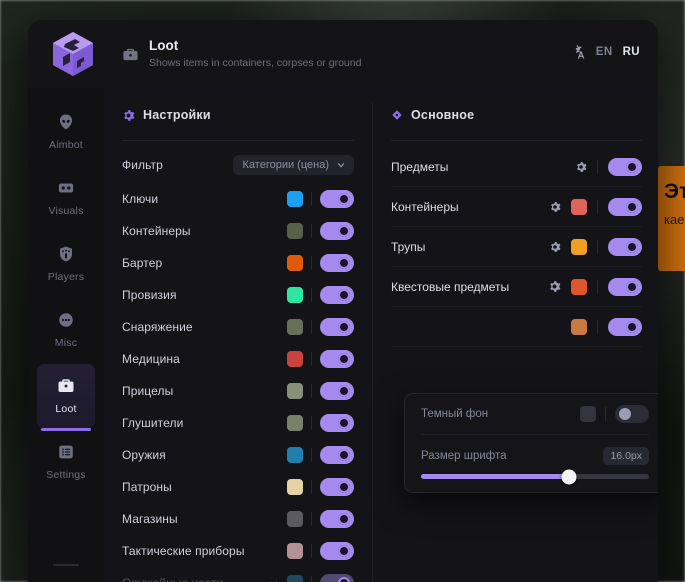 This screenshot has height=582, width=685. I want to click on font-size-slider, so click(535, 480).